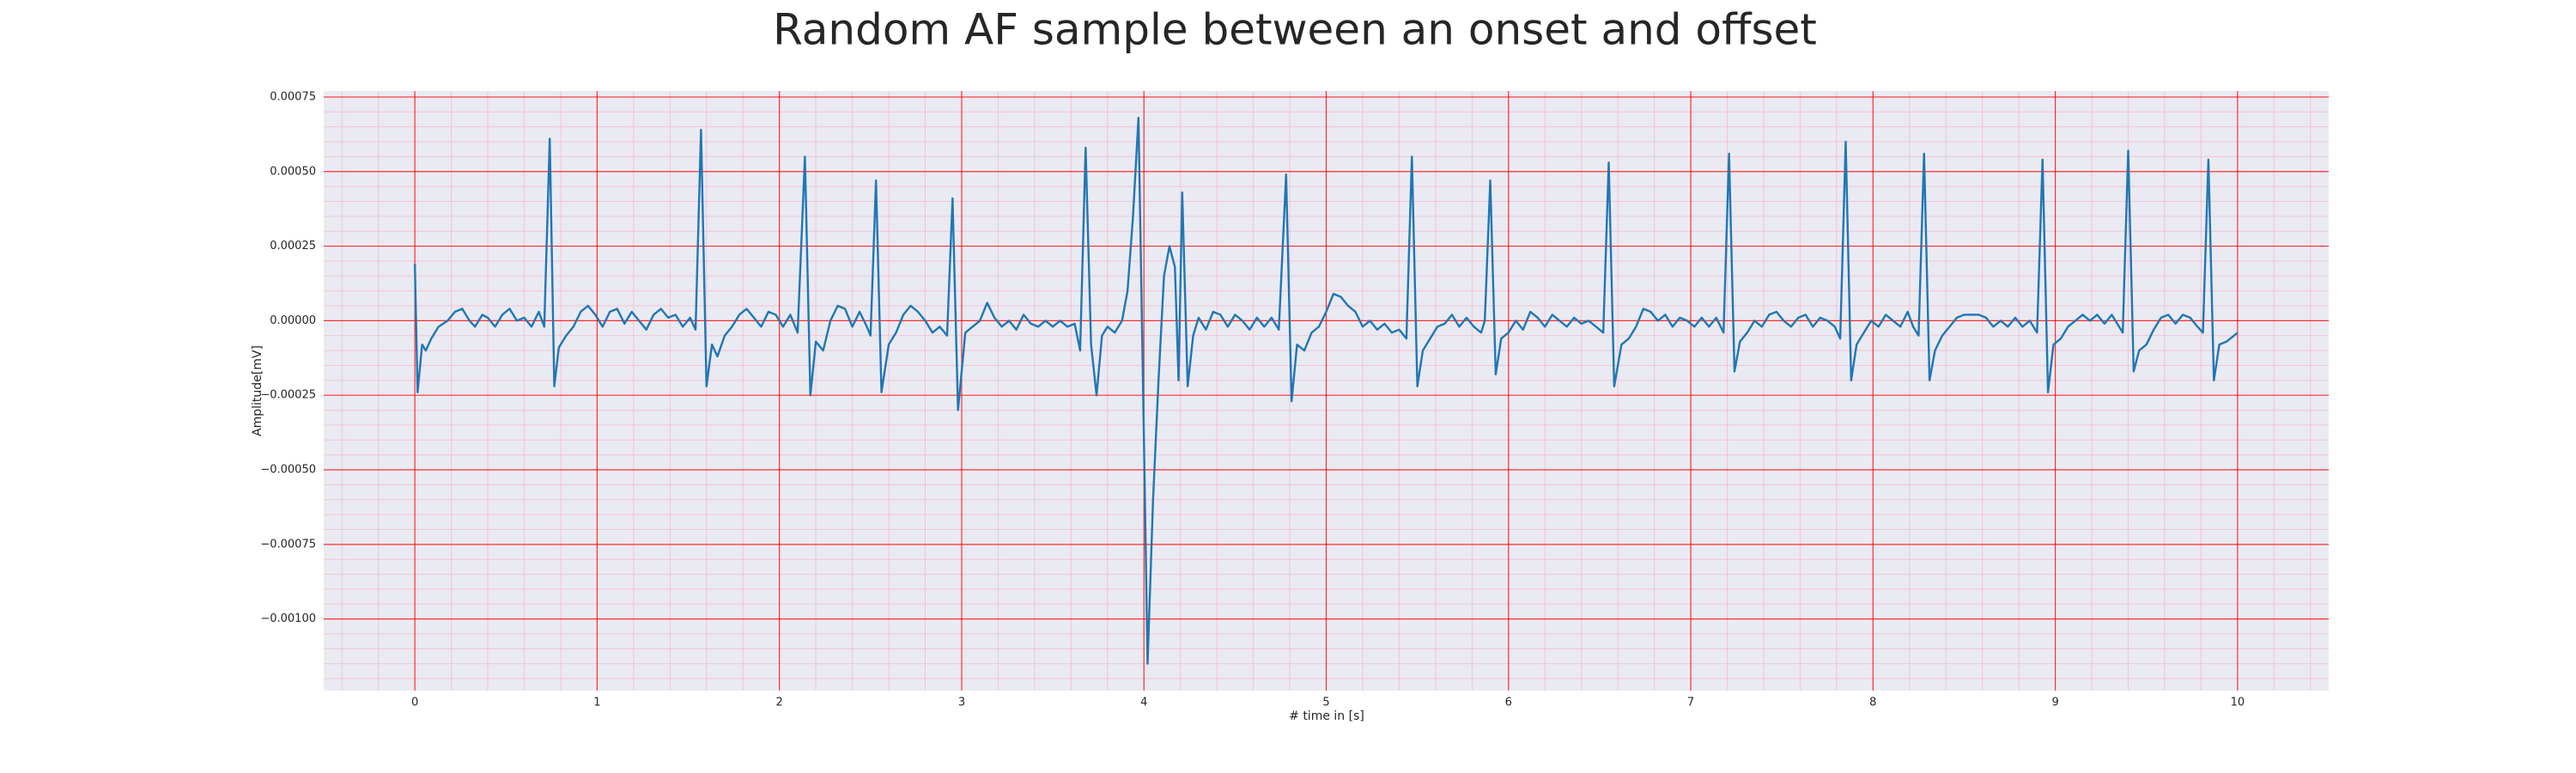 This screenshot has width=2576, height=773. Describe the element at coordinates (293, 171) in the screenshot. I see `y-tick-label: 0.00050` at that location.